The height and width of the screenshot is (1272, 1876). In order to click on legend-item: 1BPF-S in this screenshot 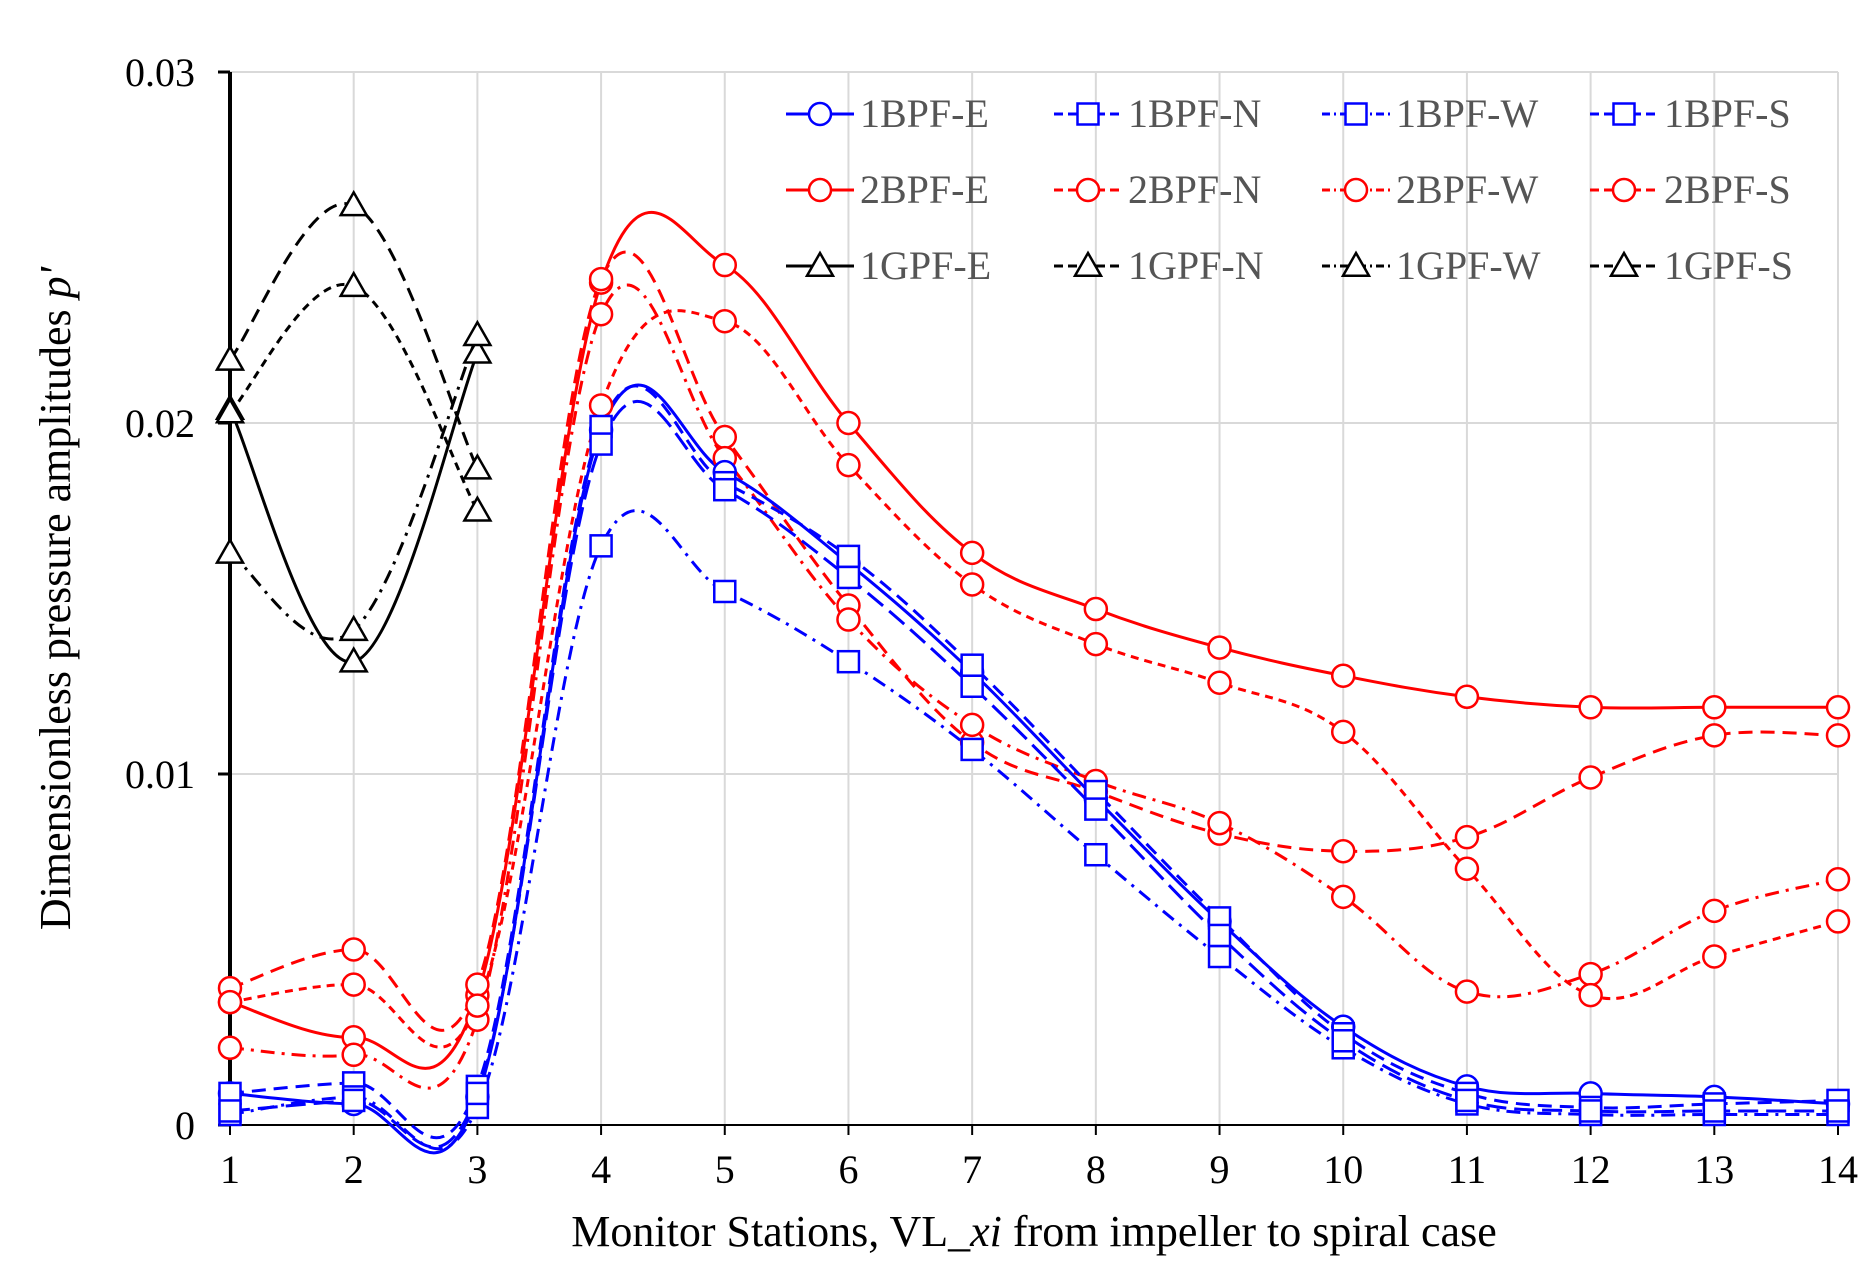, I will do `click(1690, 113)`.